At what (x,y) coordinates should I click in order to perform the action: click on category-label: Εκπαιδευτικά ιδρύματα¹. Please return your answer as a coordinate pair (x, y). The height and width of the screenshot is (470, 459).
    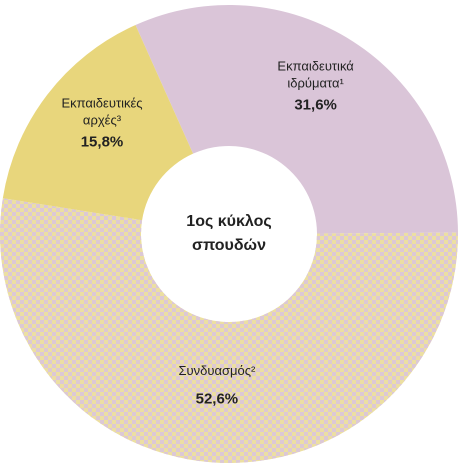
    Looking at the image, I should click on (315, 75).